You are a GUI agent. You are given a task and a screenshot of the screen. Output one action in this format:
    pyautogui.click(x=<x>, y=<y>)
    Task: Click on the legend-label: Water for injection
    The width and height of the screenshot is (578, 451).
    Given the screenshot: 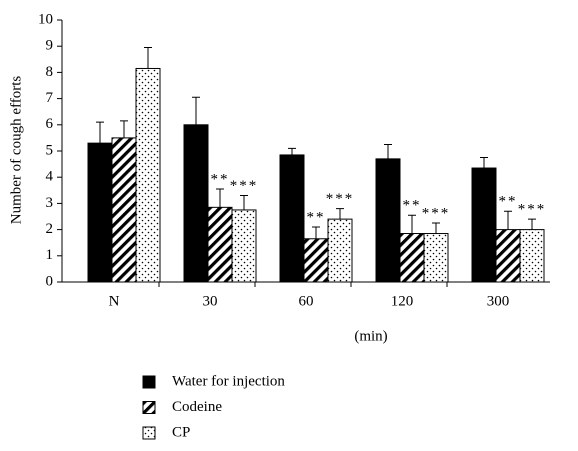 What is the action you would take?
    pyautogui.click(x=228, y=381)
    